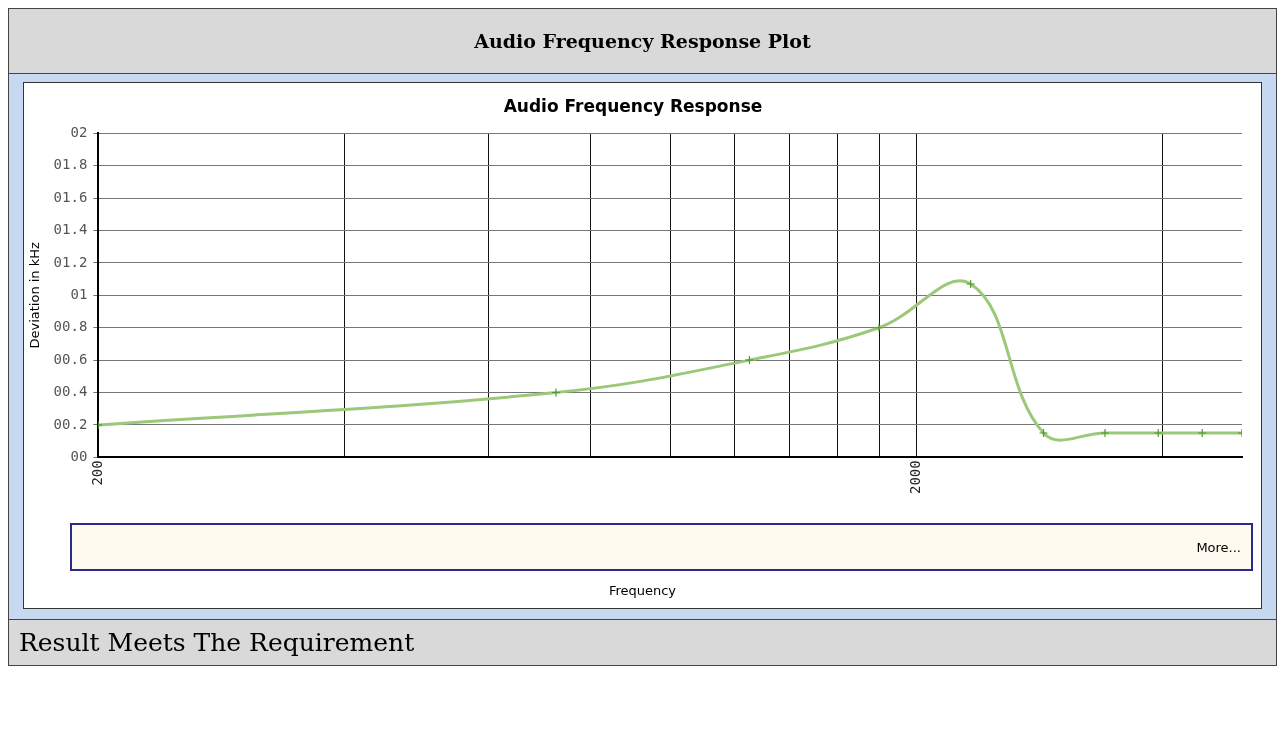  Describe the element at coordinates (70, 261) in the screenshot. I see `y-tick-label: 01.2` at that location.